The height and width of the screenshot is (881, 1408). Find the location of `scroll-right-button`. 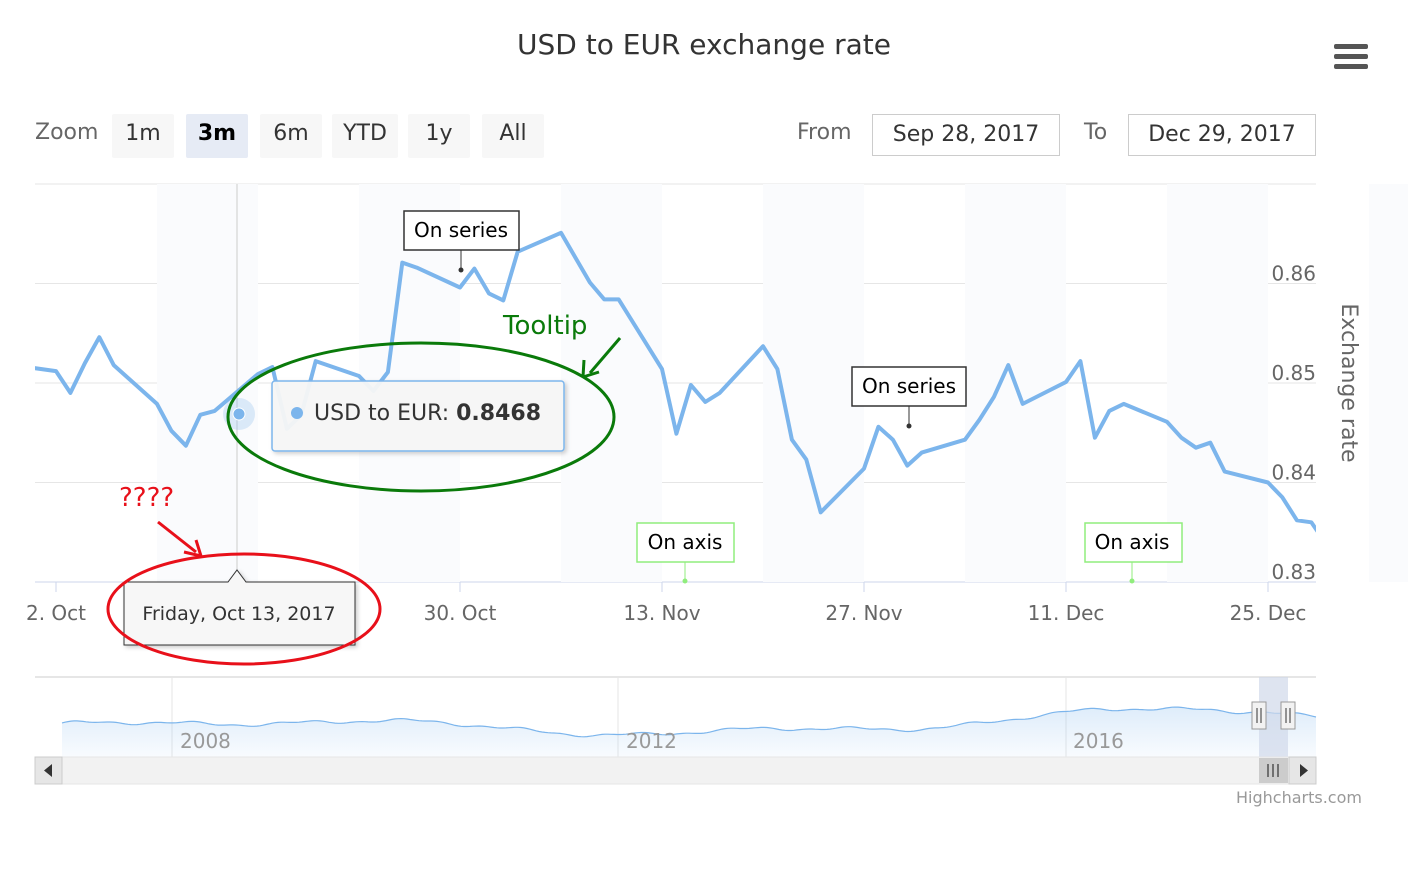

scroll-right-button is located at coordinates (1302, 770).